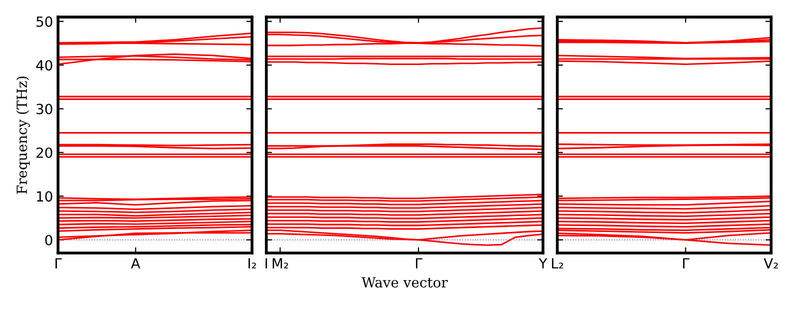  What do you see at coordinates (280, 263) in the screenshot?
I see `x-tick-label: M₂` at bounding box center [280, 263].